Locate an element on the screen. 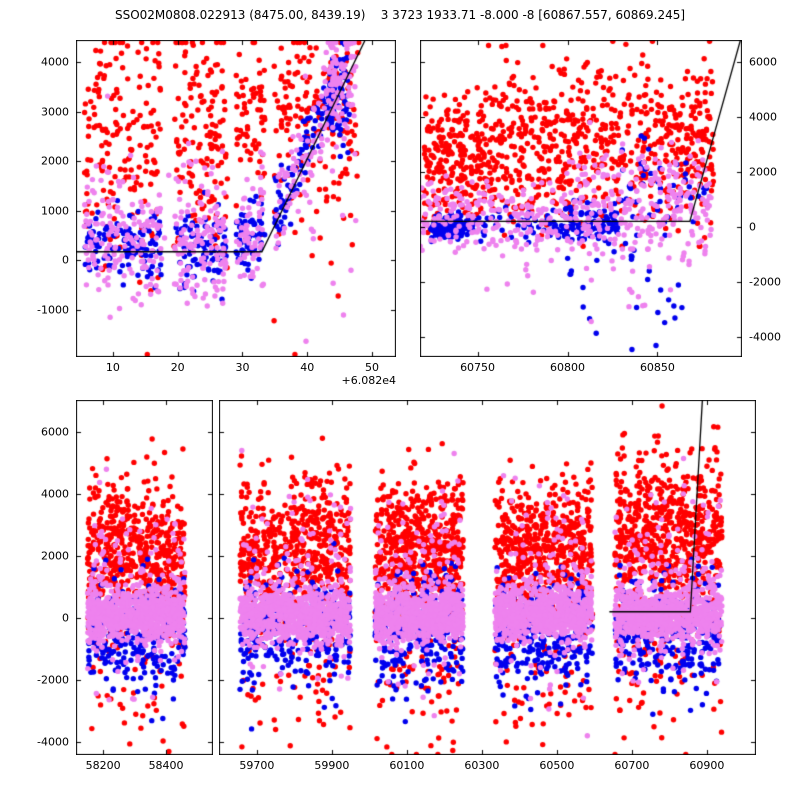 Image resolution: width=800 pixels, height=800 pixels. x-tick-label: 50 is located at coordinates (372, 367).